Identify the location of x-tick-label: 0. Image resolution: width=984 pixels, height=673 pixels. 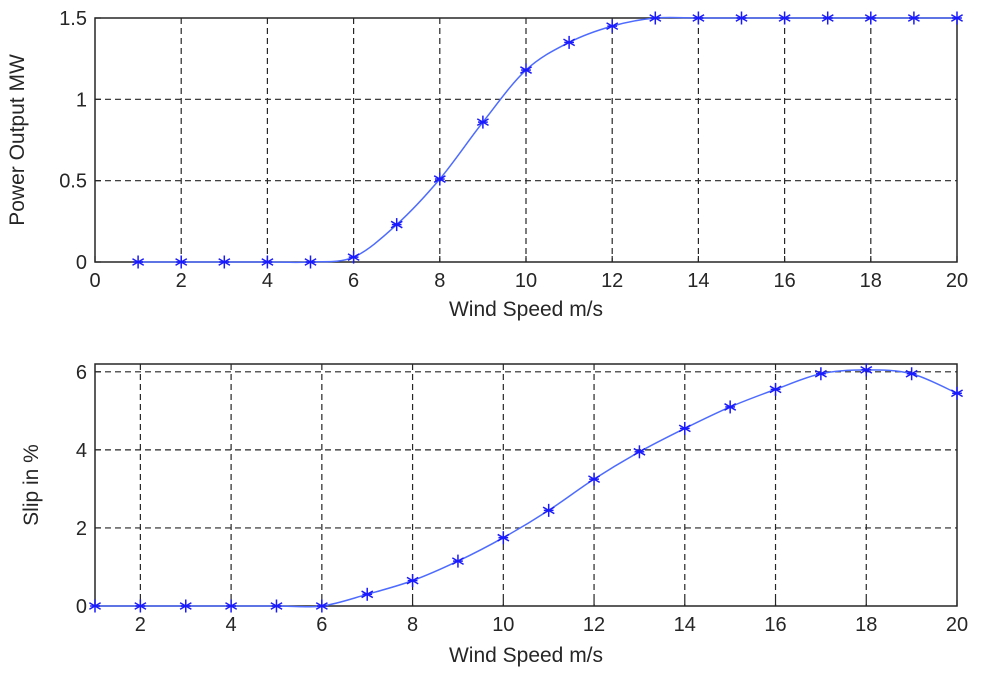
(94, 281).